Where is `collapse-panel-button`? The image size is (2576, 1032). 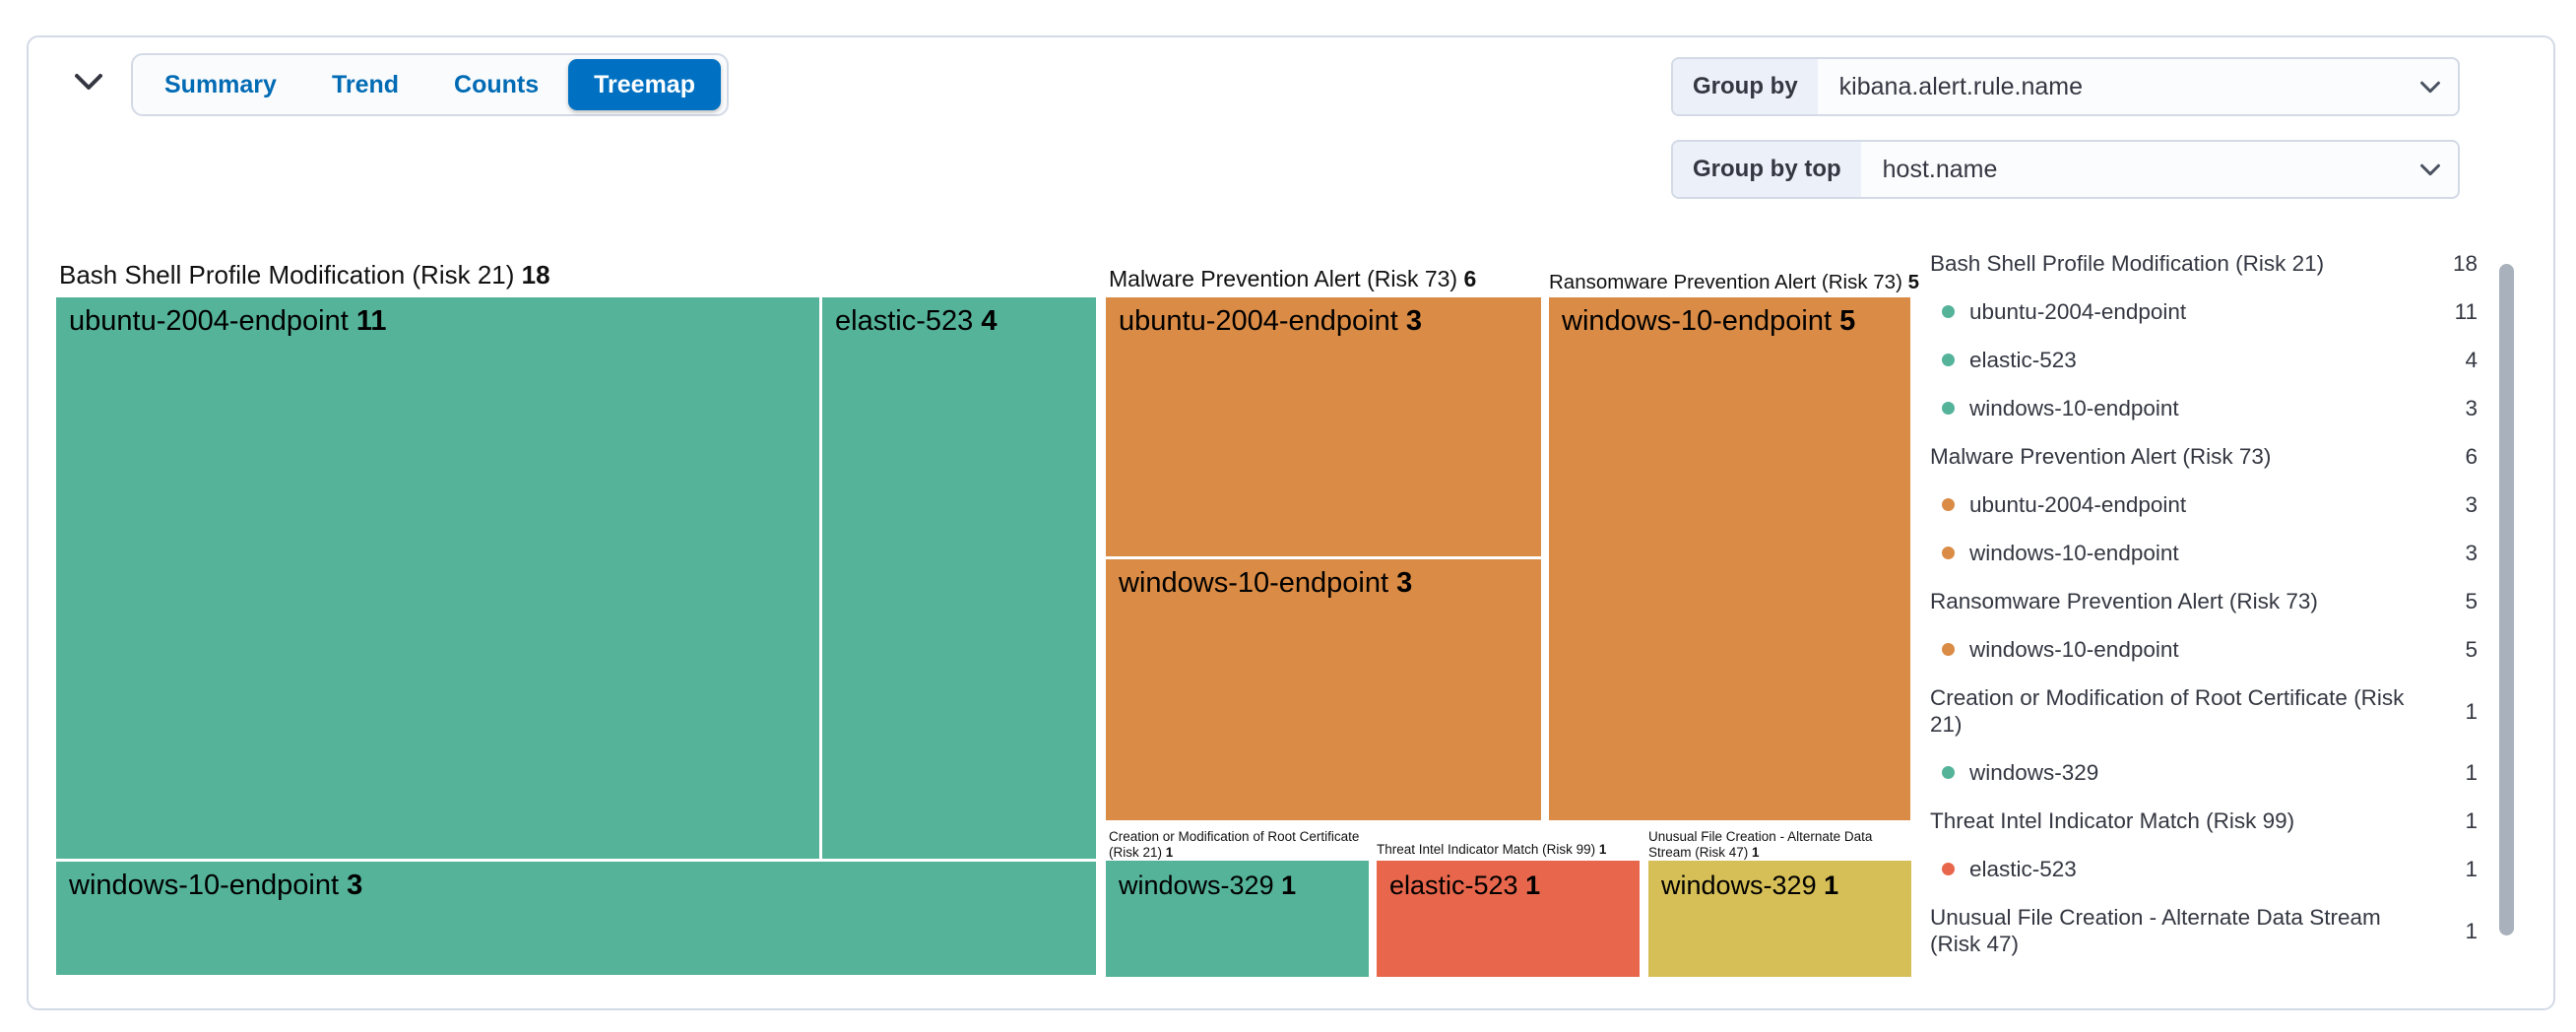
collapse-panel-button is located at coordinates (88, 82).